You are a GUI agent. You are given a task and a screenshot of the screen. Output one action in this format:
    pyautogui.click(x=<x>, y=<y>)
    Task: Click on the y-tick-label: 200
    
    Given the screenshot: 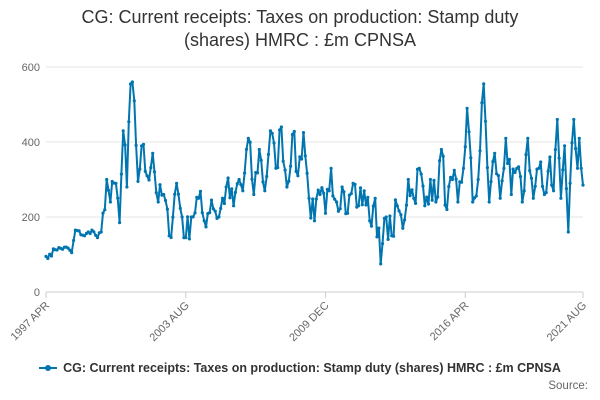 What is the action you would take?
    pyautogui.click(x=31, y=218)
    